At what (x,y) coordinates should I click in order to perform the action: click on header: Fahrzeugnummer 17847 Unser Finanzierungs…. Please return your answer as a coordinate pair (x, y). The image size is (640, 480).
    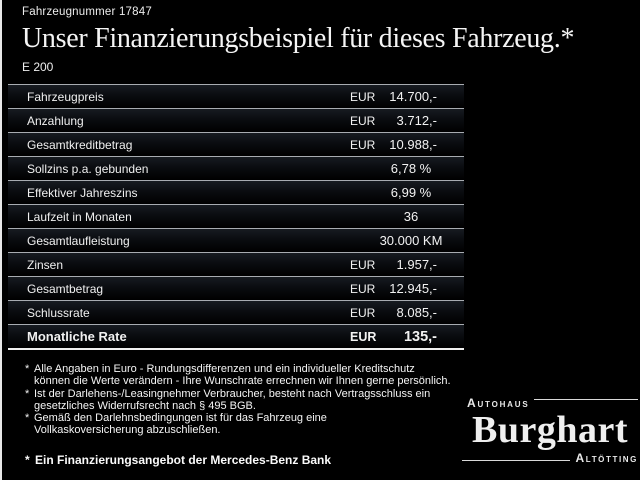
    Looking at the image, I should click on (322, 40).